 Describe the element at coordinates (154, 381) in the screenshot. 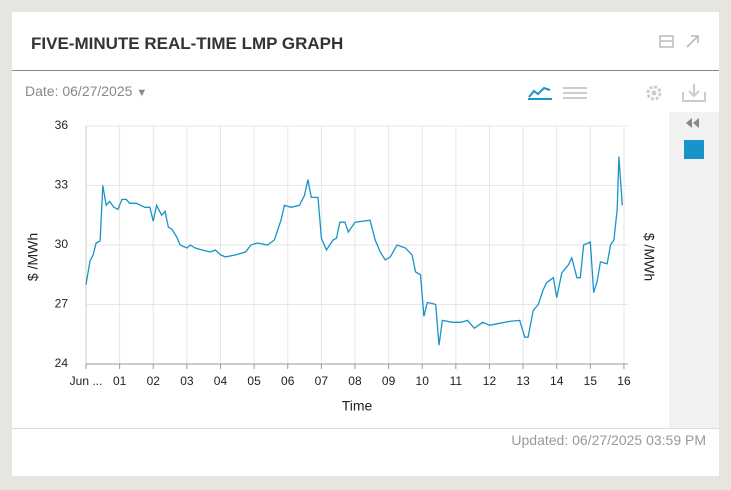

I see `x-tick-label: 02` at that location.